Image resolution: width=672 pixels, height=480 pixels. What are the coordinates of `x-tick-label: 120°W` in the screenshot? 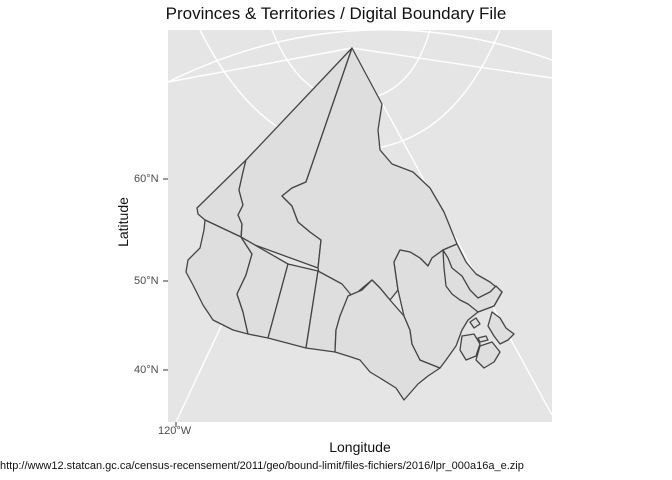 It's located at (175, 431).